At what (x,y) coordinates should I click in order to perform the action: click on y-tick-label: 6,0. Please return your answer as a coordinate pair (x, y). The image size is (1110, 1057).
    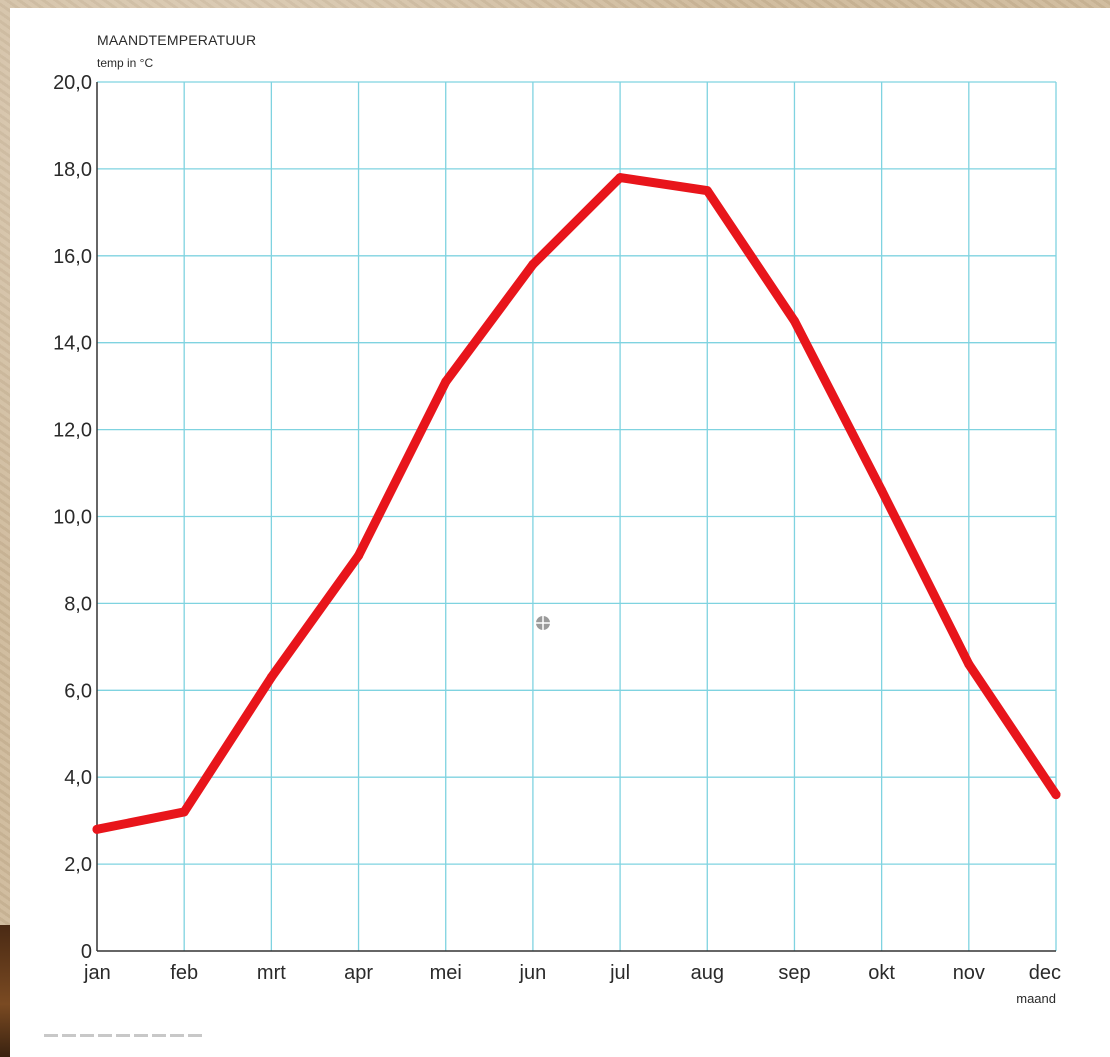
    Looking at the image, I should click on (78, 691).